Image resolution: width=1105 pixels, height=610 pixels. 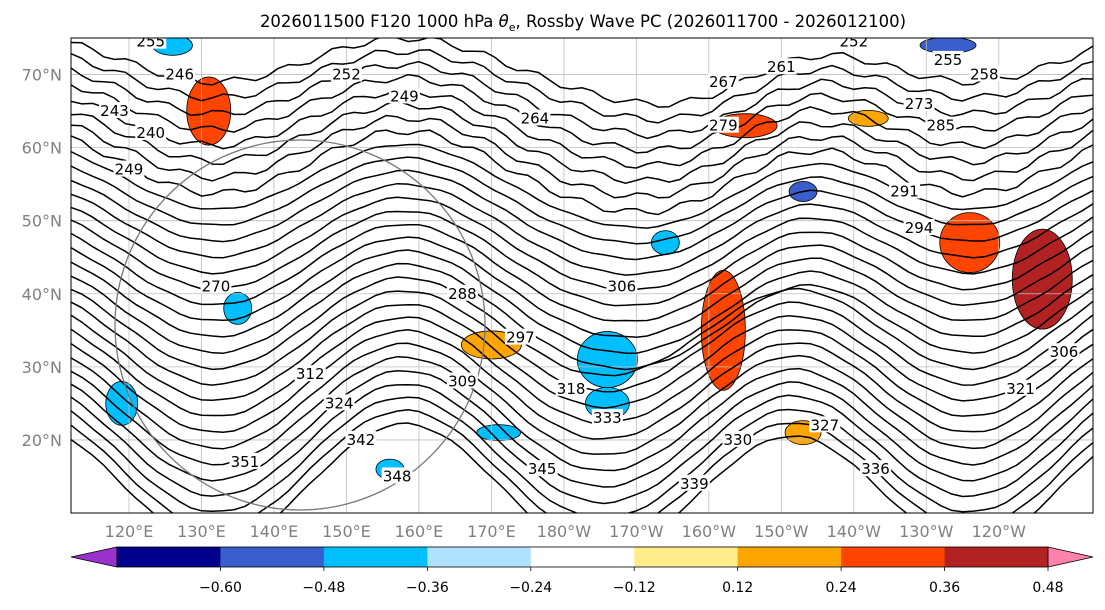 I want to click on contour-label: 306, so click(x=622, y=286).